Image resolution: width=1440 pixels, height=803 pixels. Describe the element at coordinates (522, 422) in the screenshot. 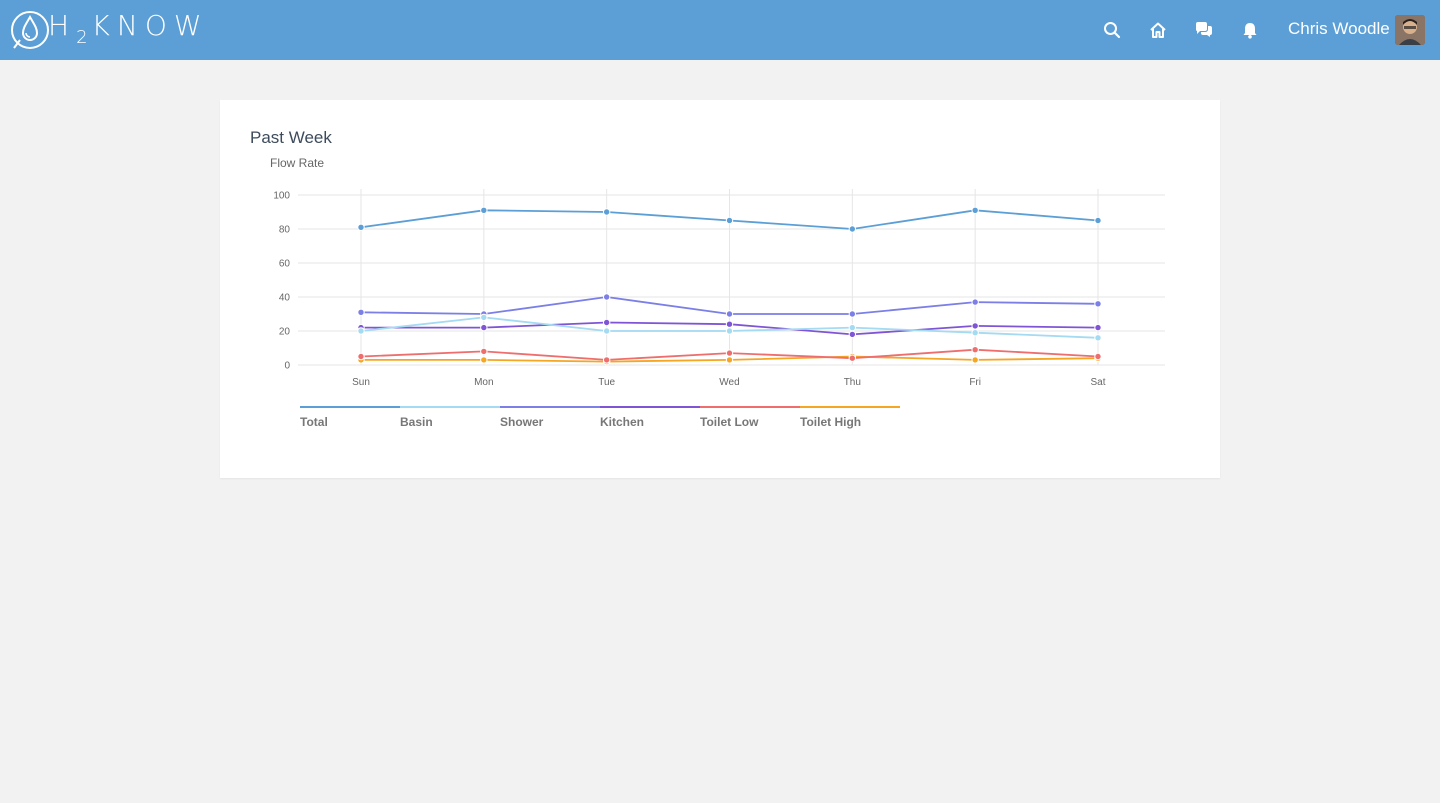

I see `legend-label: Shower` at that location.